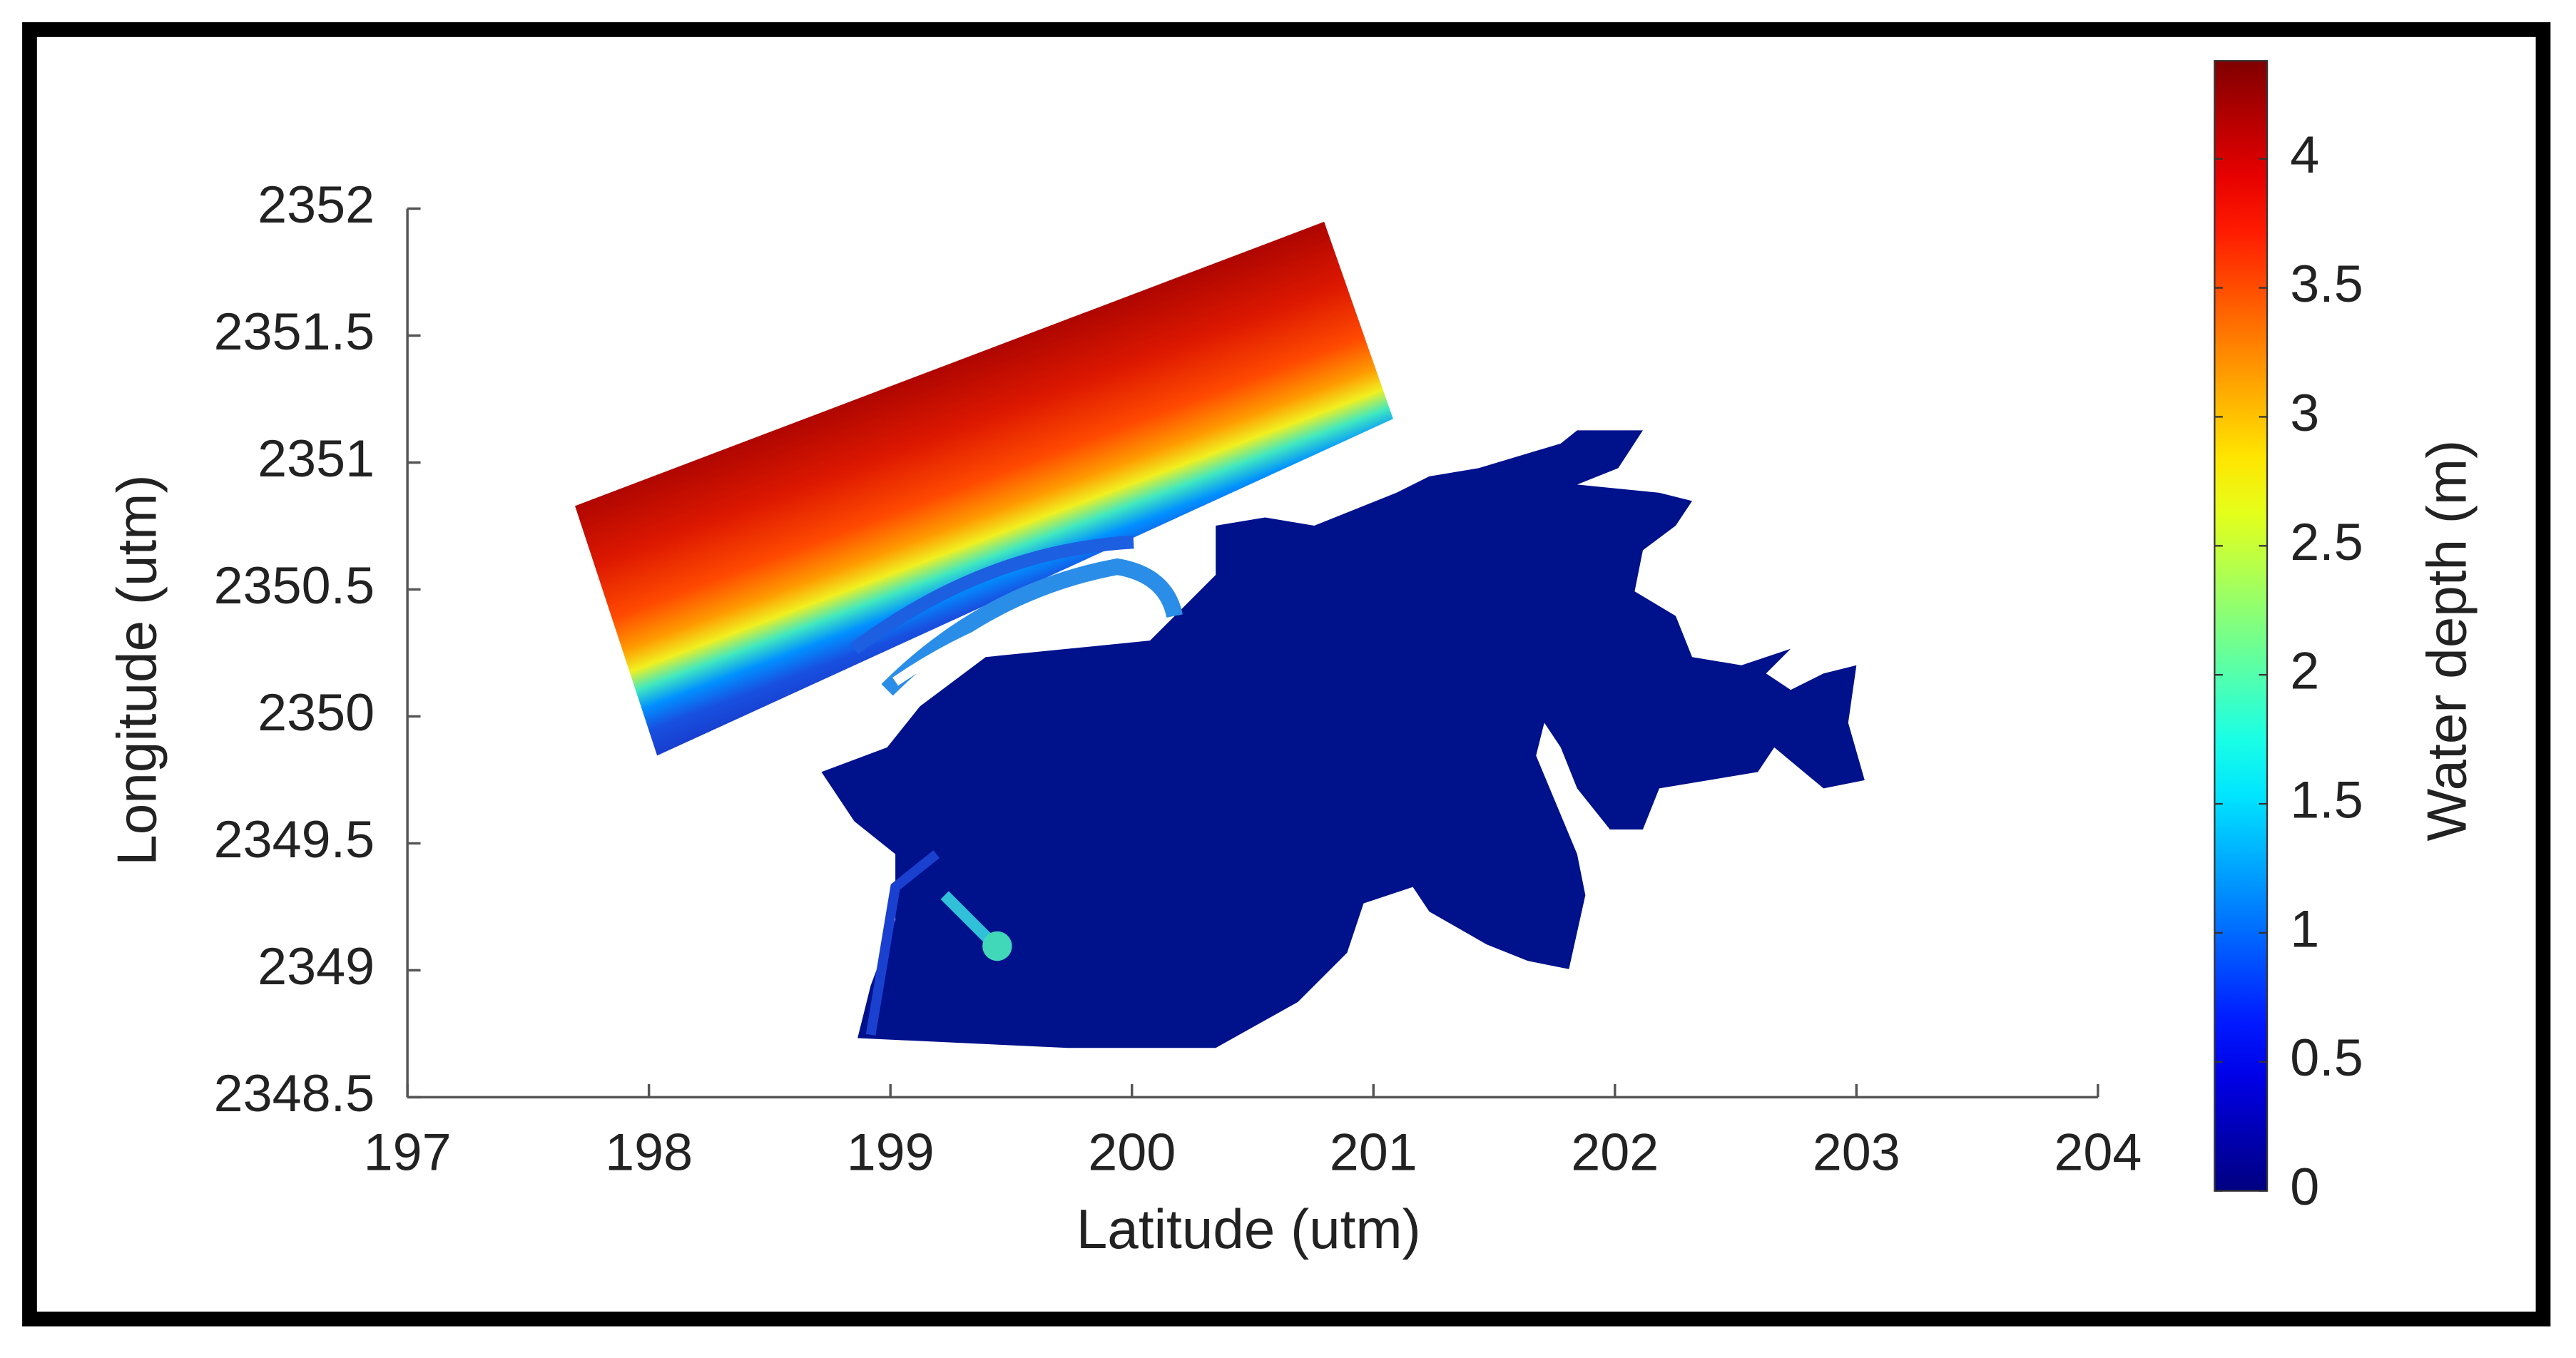 The height and width of the screenshot is (1358, 2576). What do you see at coordinates (316, 204) in the screenshot?
I see `y-tick-label: 2352` at bounding box center [316, 204].